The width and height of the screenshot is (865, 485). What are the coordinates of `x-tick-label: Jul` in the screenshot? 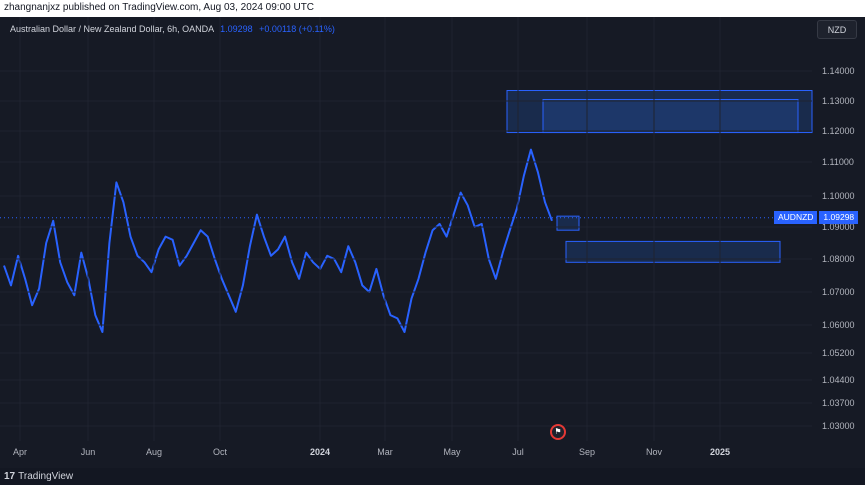 It's located at (518, 452).